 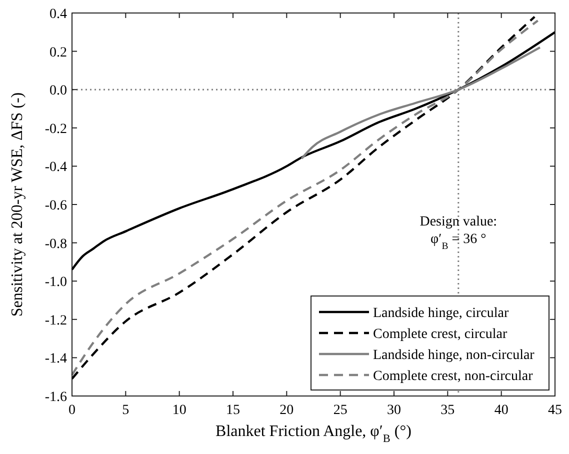 What do you see at coordinates (58, 14) in the screenshot?
I see `y-tick-label: 0.4` at bounding box center [58, 14].